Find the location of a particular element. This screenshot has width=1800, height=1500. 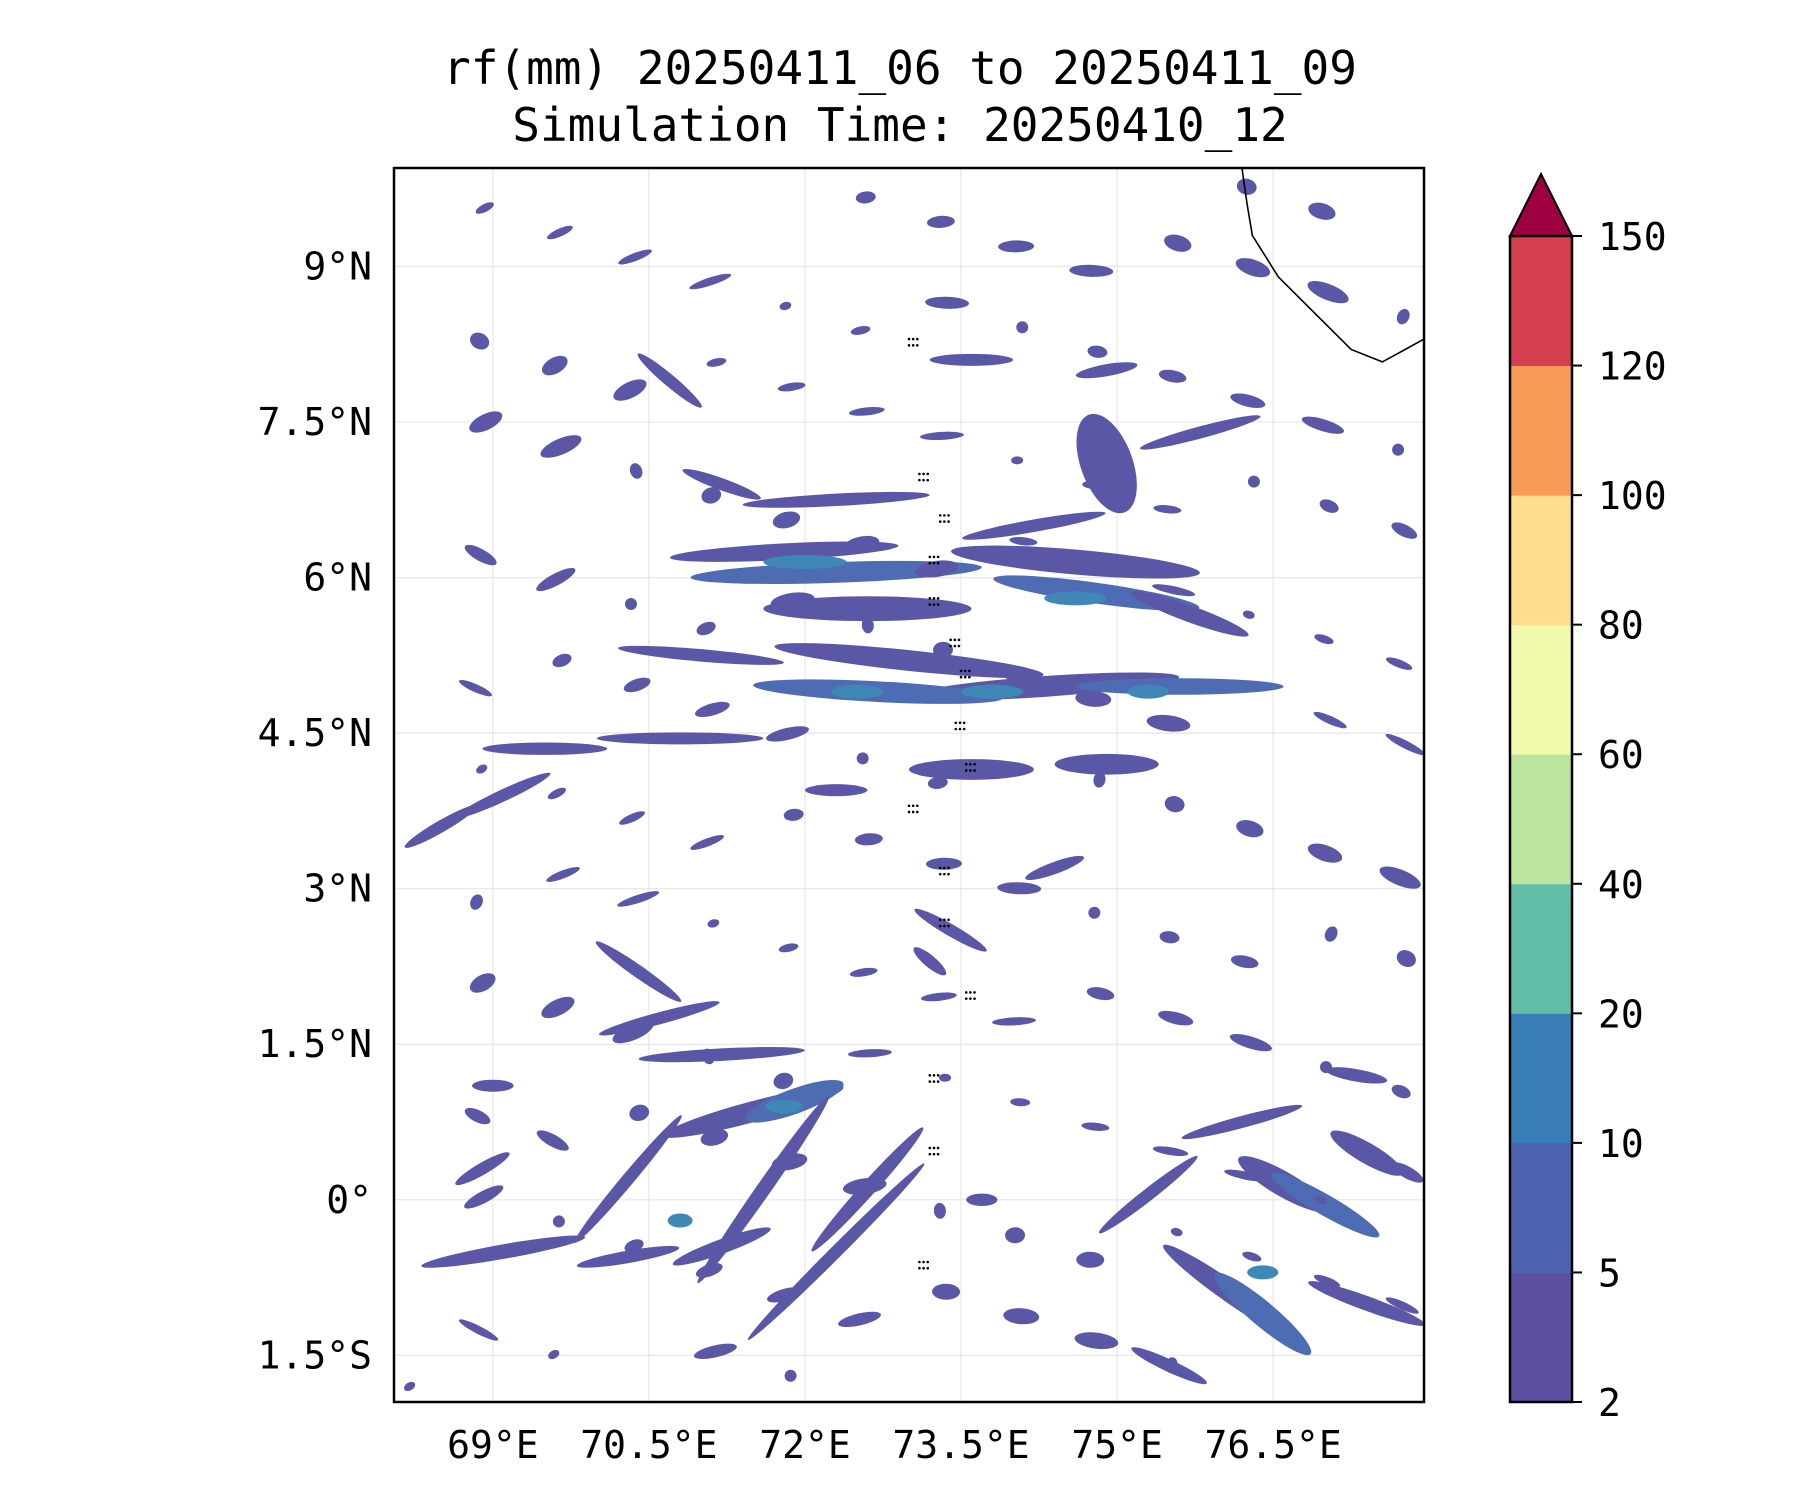

longitude-tick-label: 73.5°E is located at coordinates (960, 1445).